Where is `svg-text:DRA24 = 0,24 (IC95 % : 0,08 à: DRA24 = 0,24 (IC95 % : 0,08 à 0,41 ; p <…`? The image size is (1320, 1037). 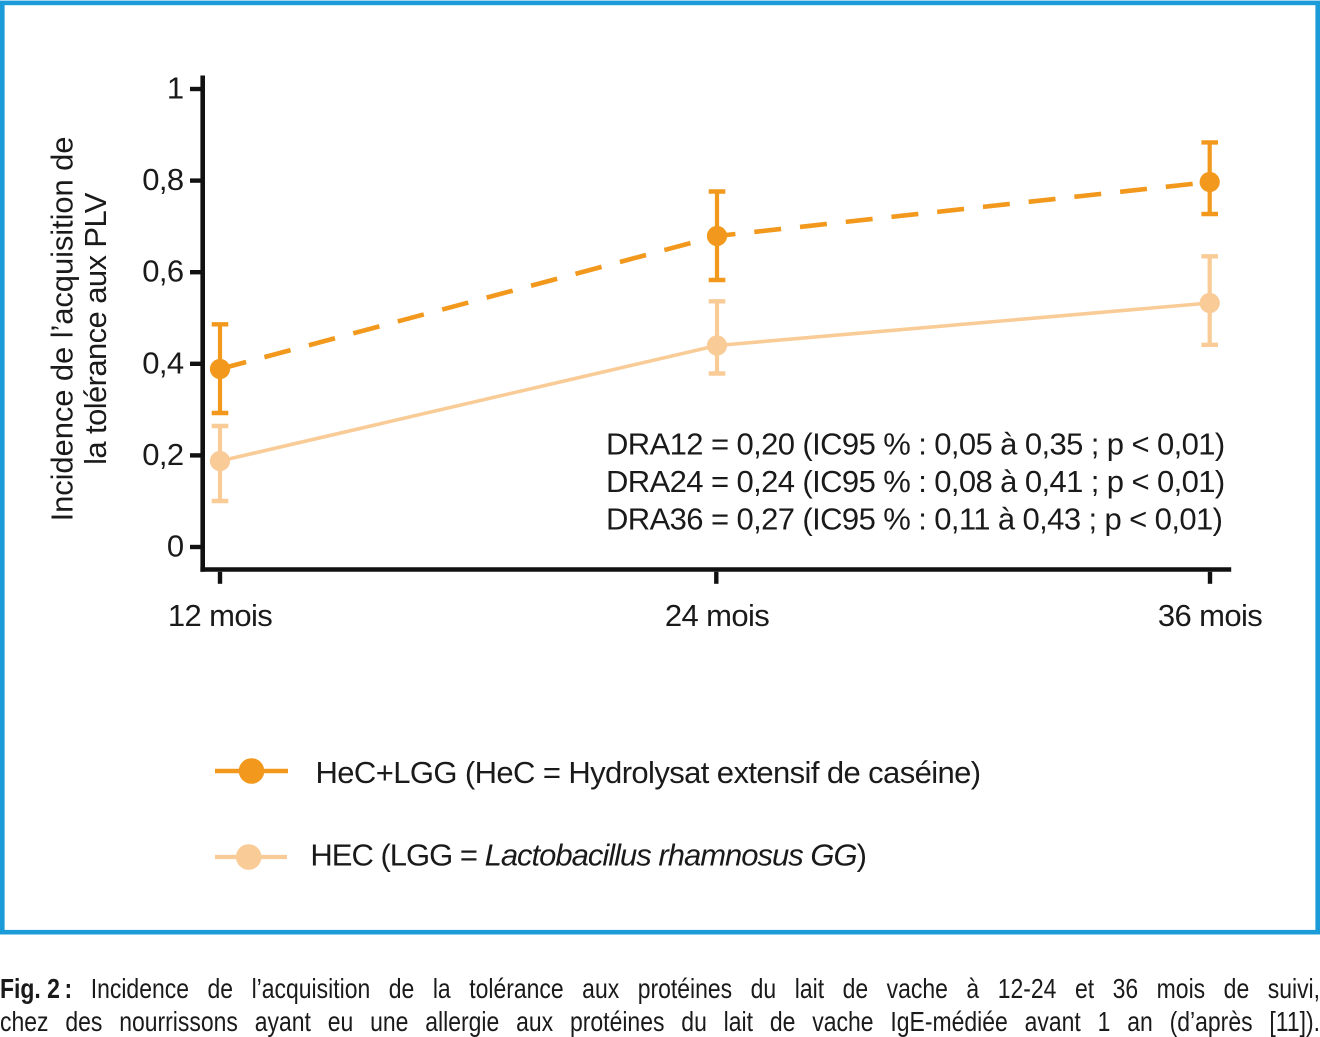 svg-text:DRA24 = 0,24 (IC95 % : 0,08 à: DRA24 = 0,24 (IC95 % : 0,08 à 0,41 ; p <… is located at coordinates (915, 481).